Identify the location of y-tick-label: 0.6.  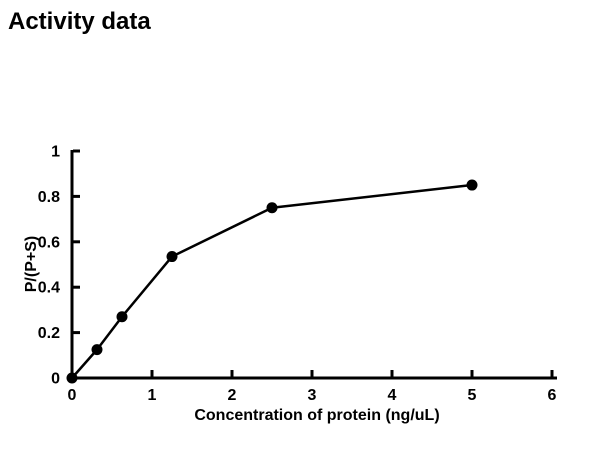
(49, 242).